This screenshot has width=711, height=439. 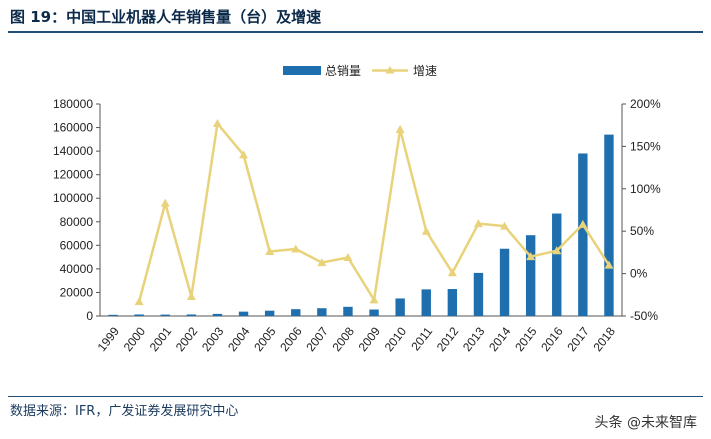 I want to click on right-y-axis: -50% 0% 50% 100% 150% 200%, so click(x=641, y=210).